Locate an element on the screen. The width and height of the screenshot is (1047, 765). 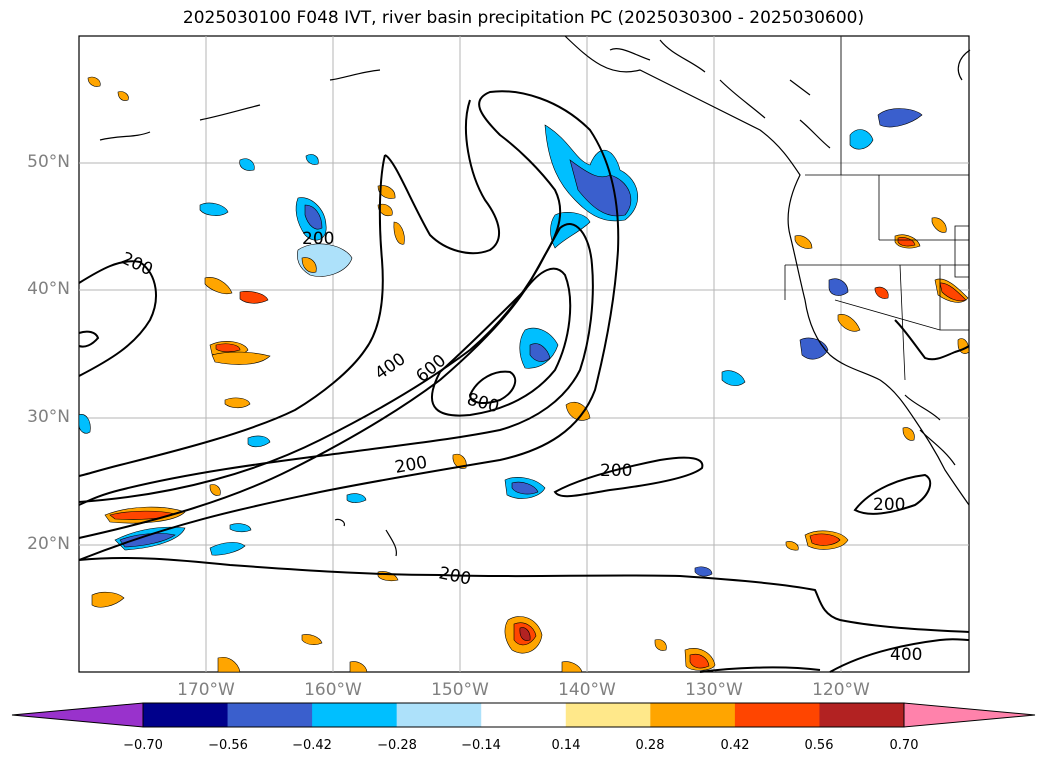
lon-label: 120°W is located at coordinates (841, 690).